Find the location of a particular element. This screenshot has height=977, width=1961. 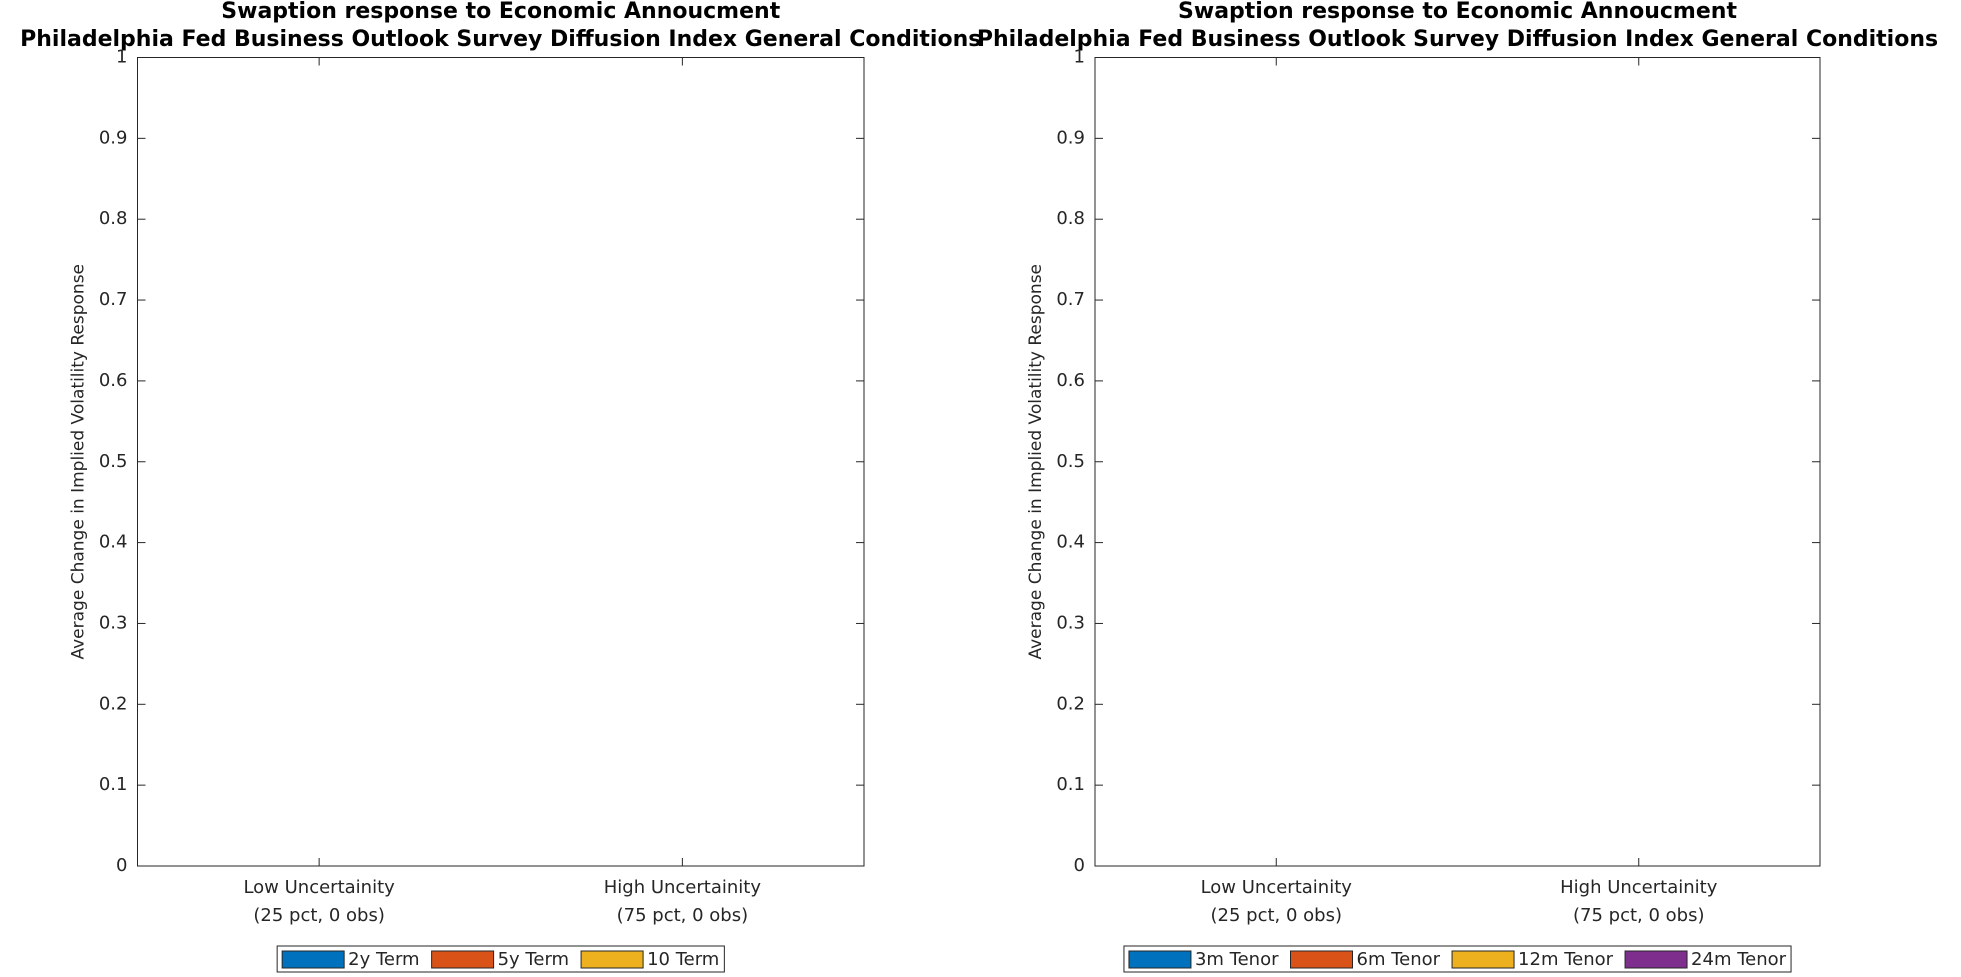

legend: 3m Tenor 6m Tenor 12m Tenor 24m Tenor is located at coordinates (1457, 959).